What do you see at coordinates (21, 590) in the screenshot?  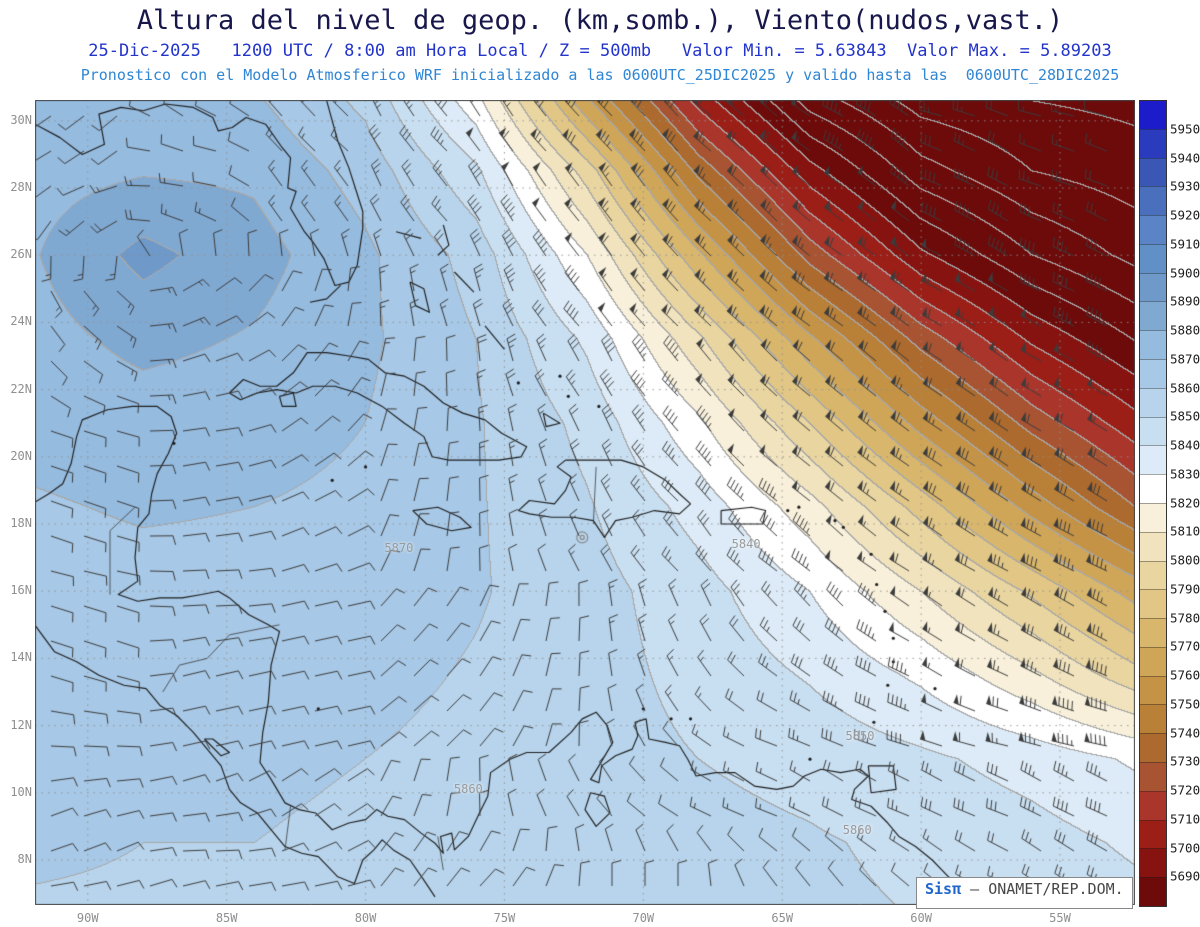 I see `lat-tick-label: 16N` at bounding box center [21, 590].